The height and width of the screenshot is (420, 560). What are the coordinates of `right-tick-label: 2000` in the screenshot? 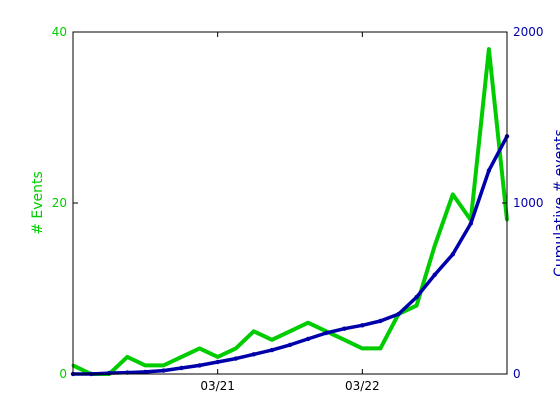 It's located at (528, 32).